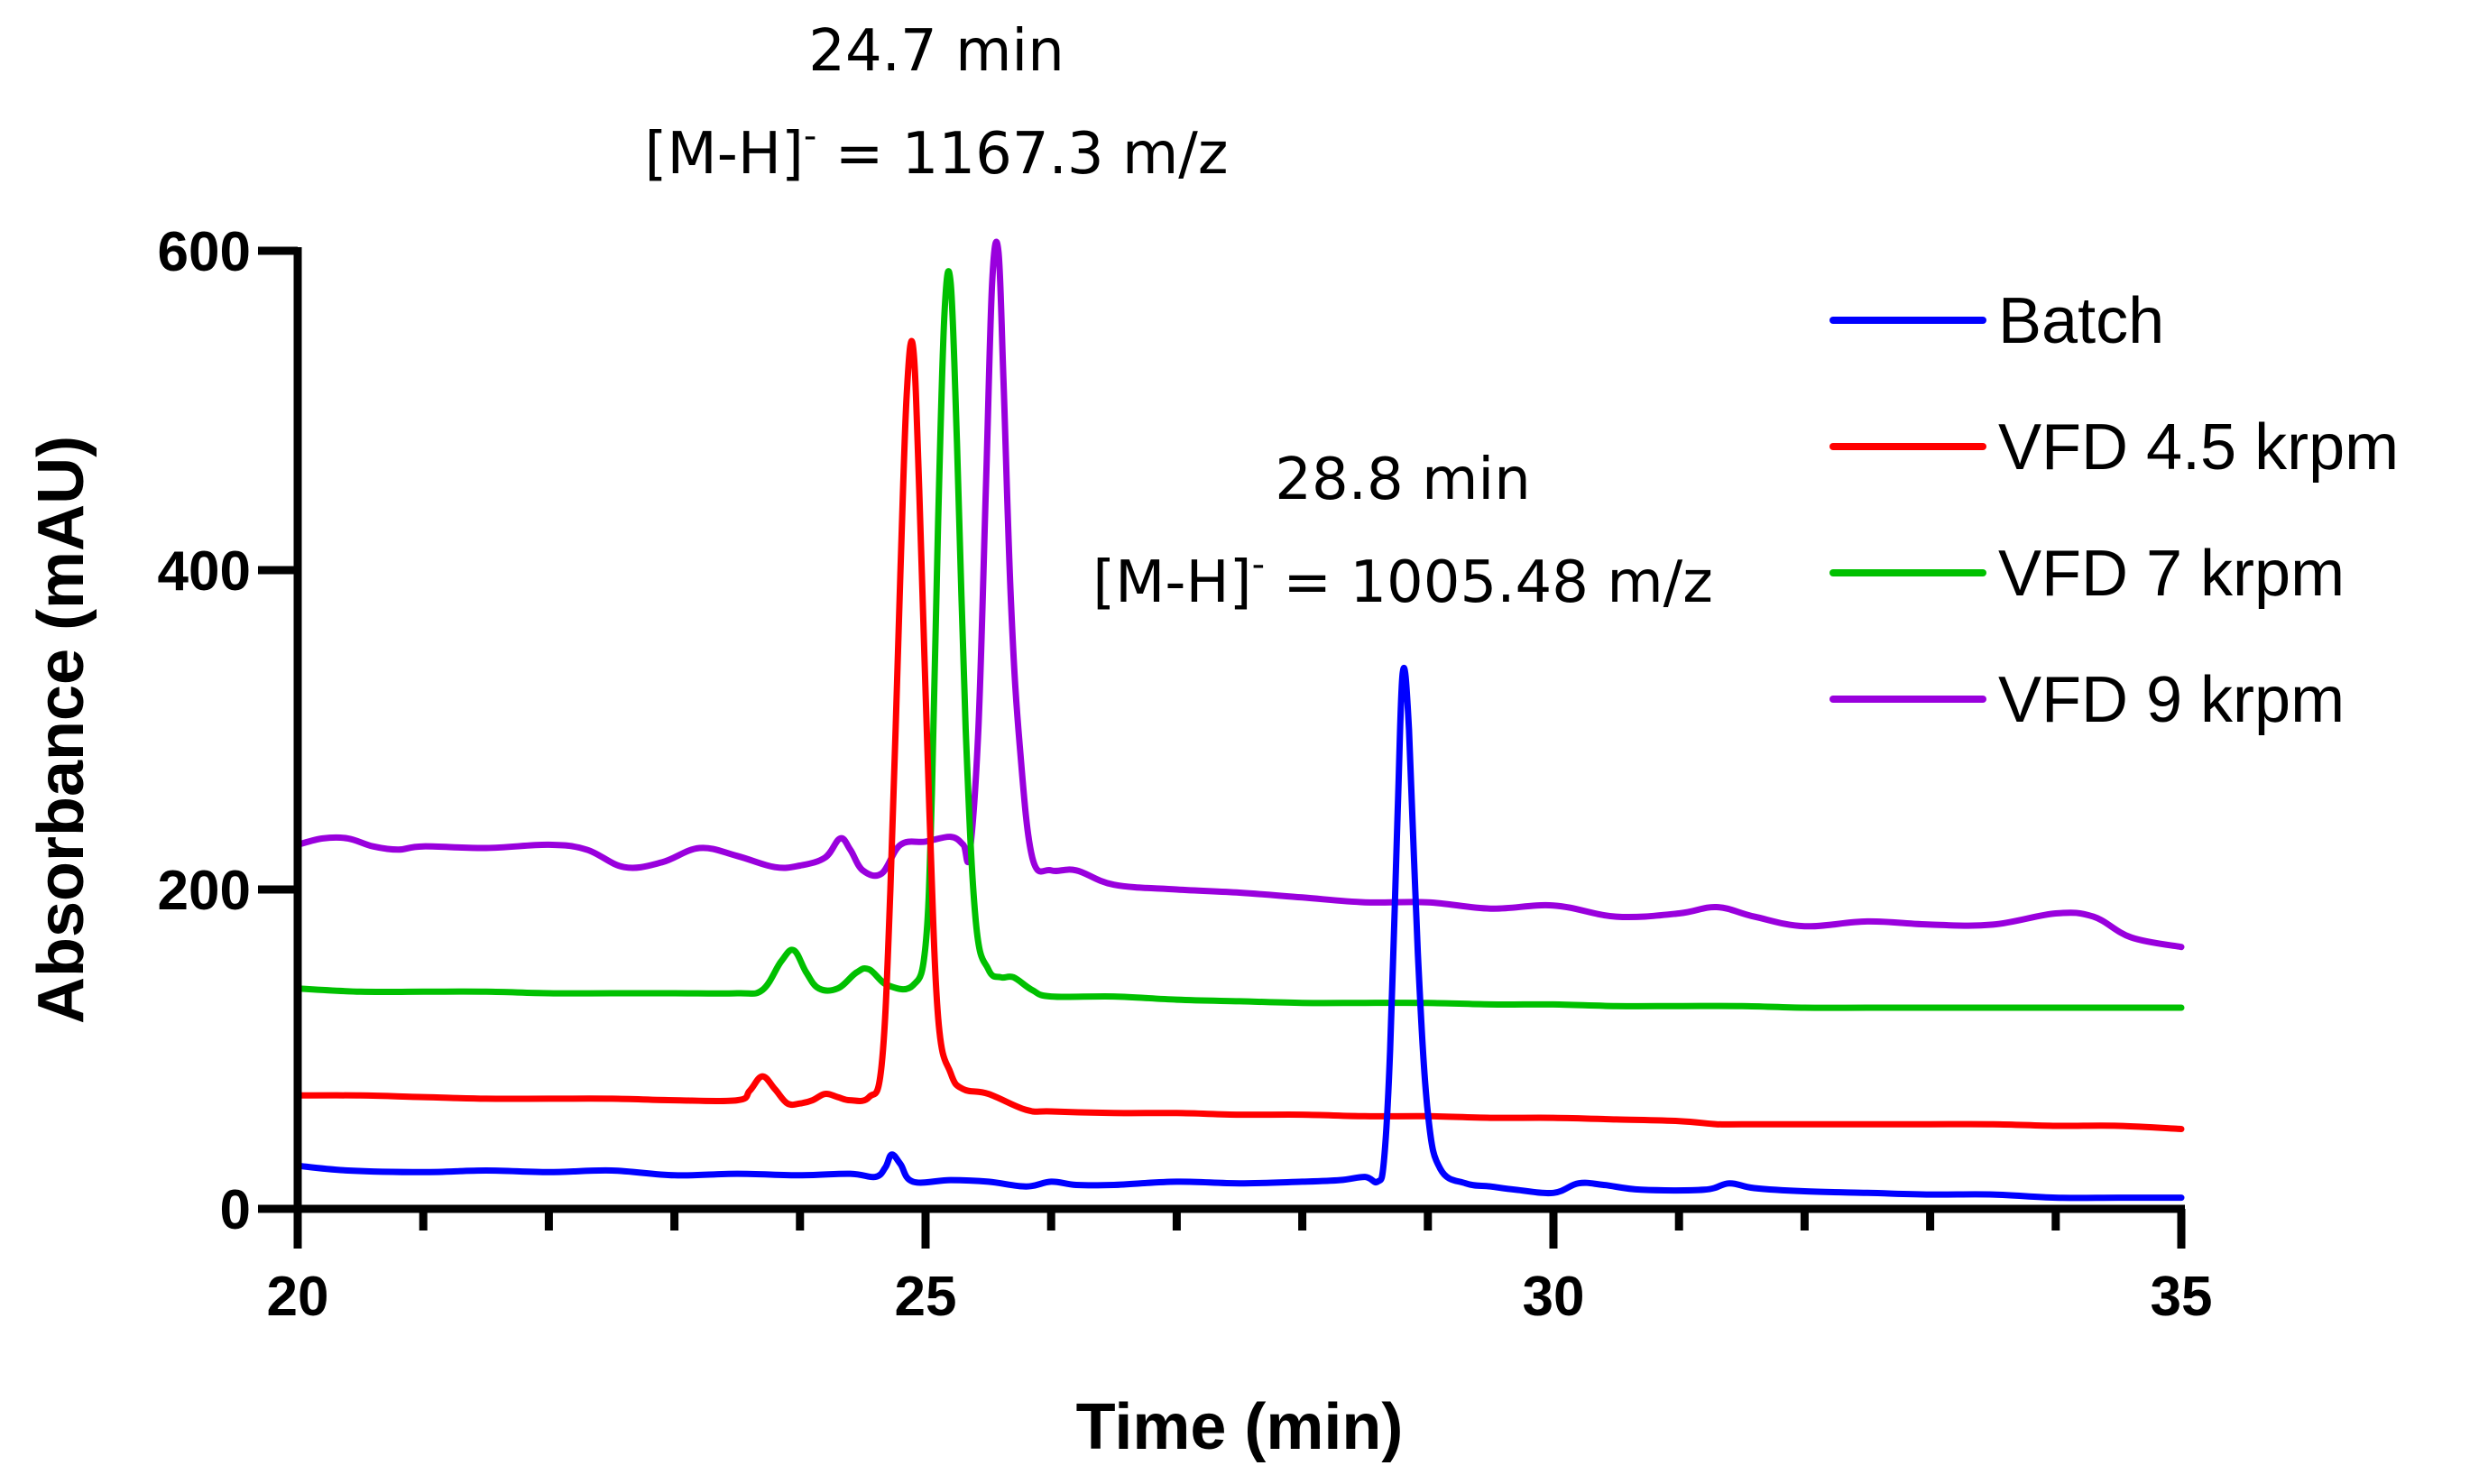 This screenshot has height=1484, width=2479. What do you see at coordinates (1402, 580) in the screenshot?
I see `peak-mass-label: [M-H]- = 1005.48 m/z` at bounding box center [1402, 580].